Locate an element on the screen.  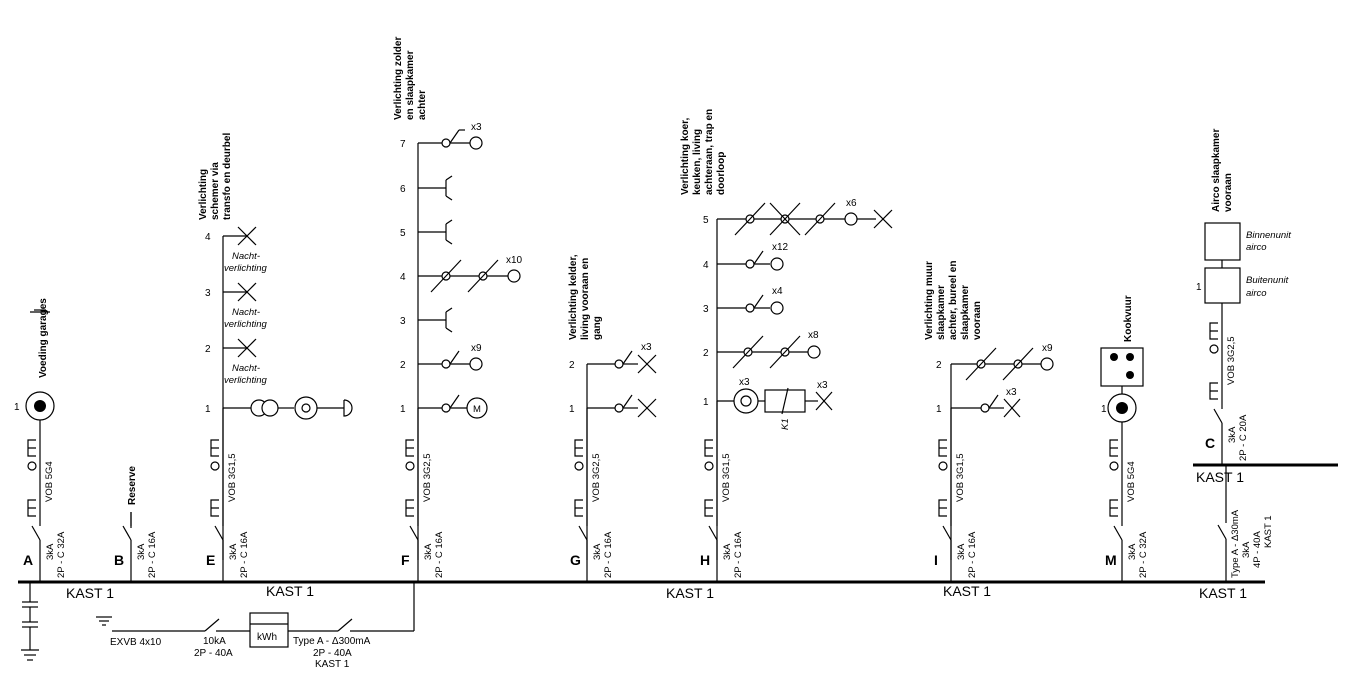
circuit-i-cable-ring is located at coordinates (943, 466).